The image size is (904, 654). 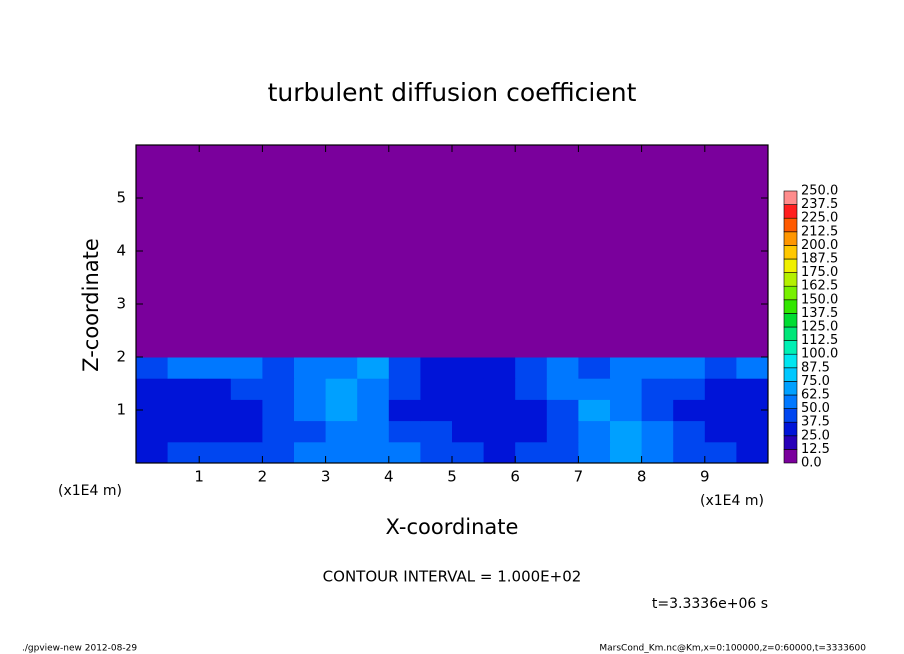 I want to click on x-tick-label: 4, so click(x=389, y=477).